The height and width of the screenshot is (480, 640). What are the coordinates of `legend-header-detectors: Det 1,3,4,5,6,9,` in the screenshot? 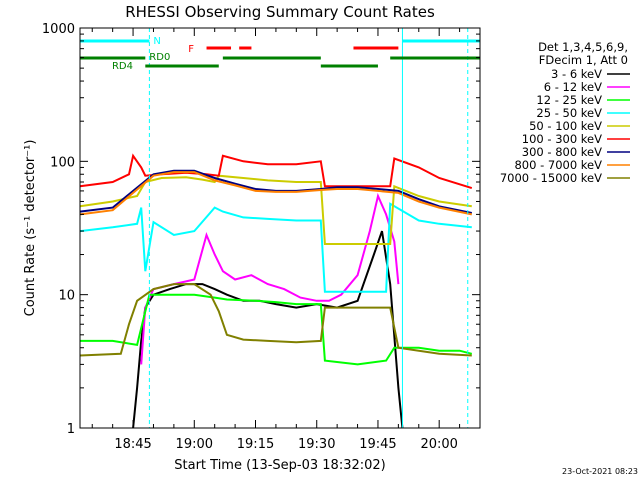 It's located at (583, 47).